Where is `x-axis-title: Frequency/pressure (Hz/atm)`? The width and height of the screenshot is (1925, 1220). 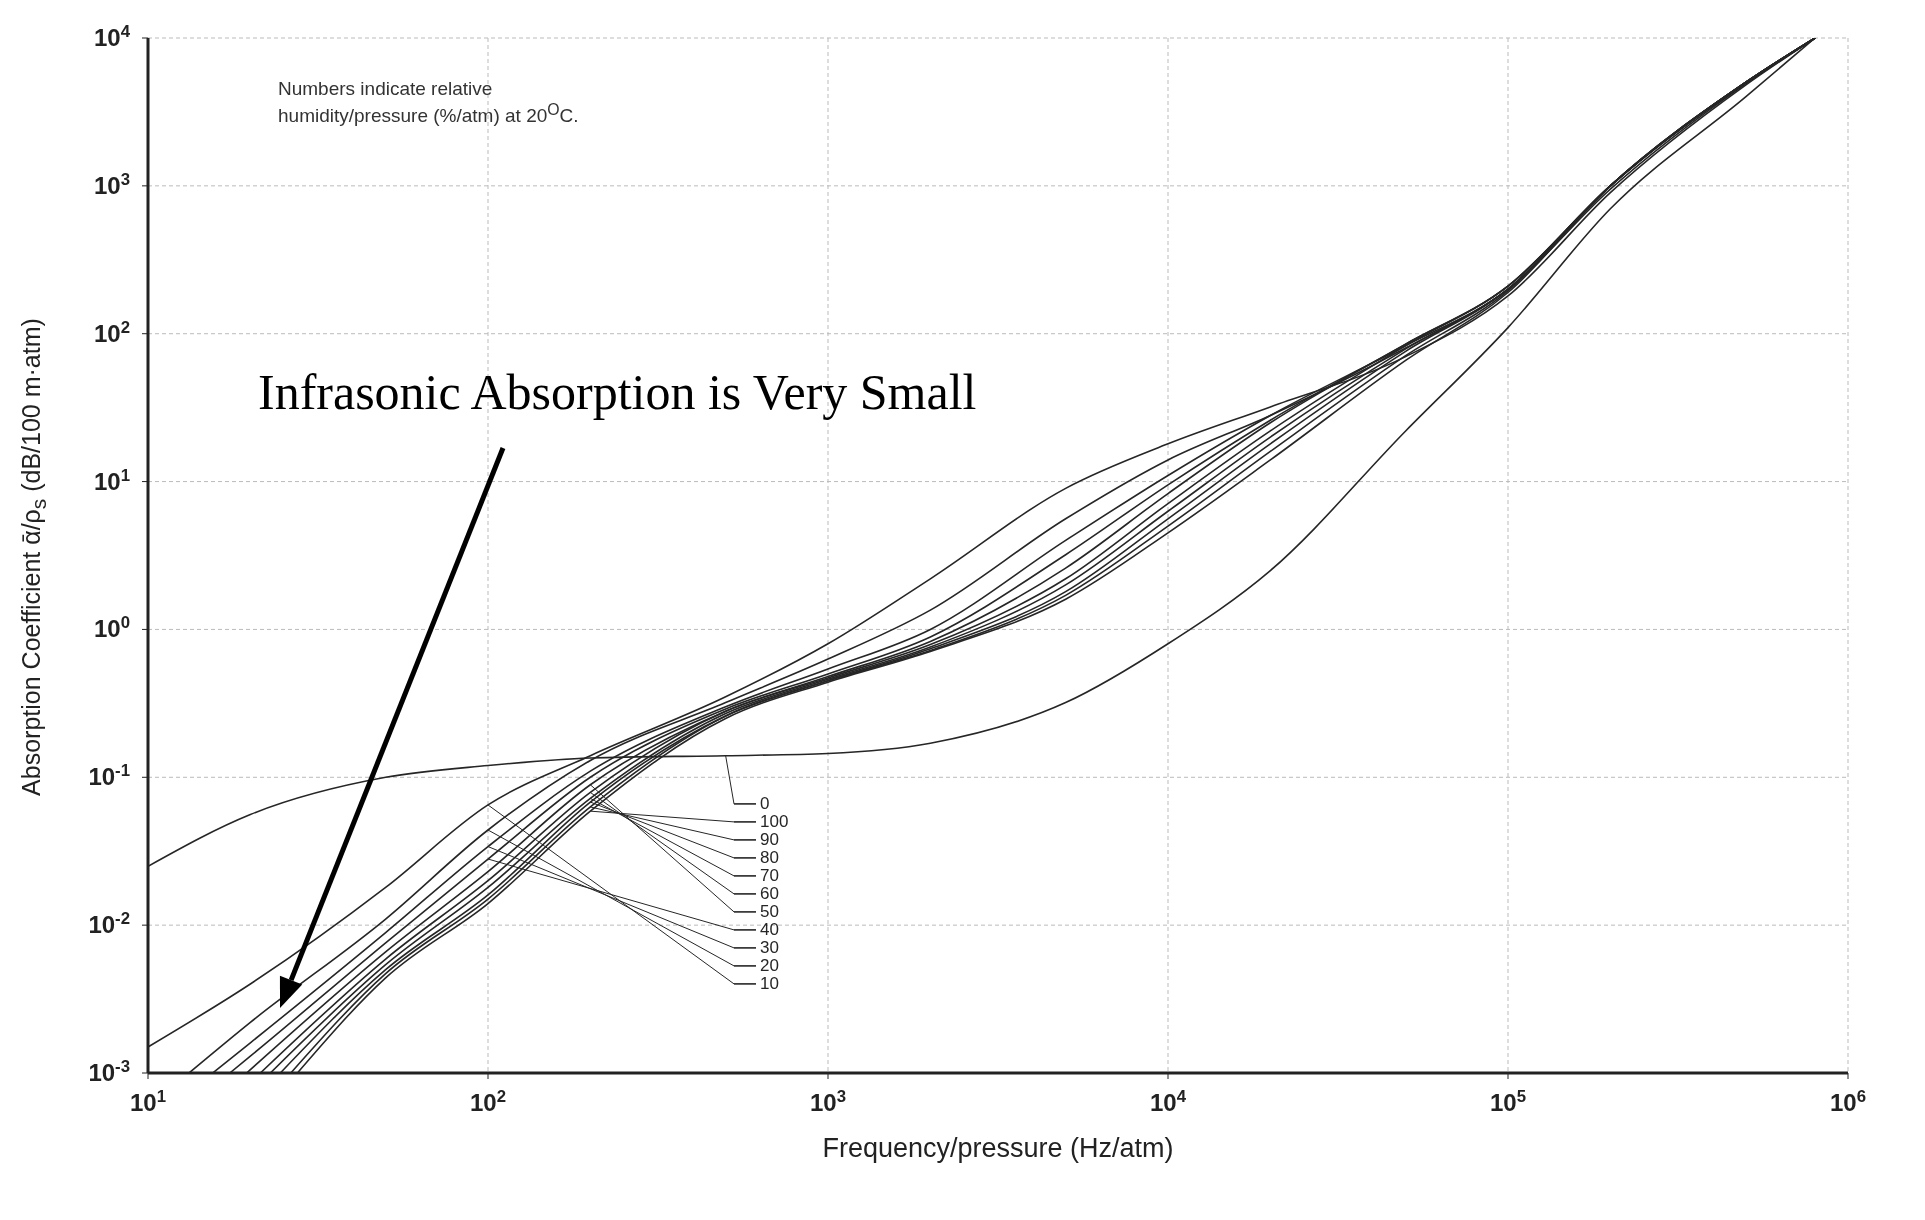 x-axis-title: Frequency/pressure (Hz/atm) is located at coordinates (998, 1148).